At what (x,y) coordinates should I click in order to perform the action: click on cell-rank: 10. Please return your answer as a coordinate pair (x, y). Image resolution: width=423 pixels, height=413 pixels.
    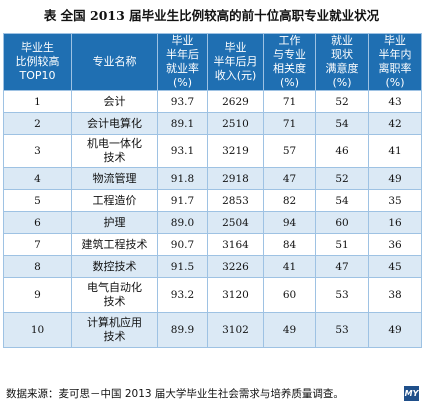
    Looking at the image, I should click on (37, 330).